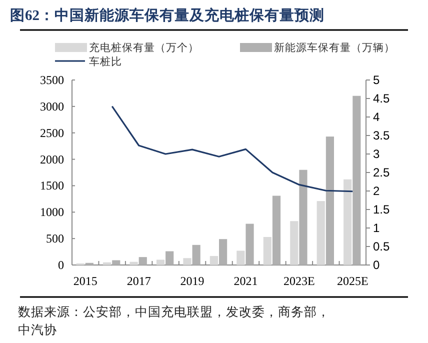  Describe the element at coordinates (376, 154) in the screenshot. I see `y2-tick-label: 3` at that location.